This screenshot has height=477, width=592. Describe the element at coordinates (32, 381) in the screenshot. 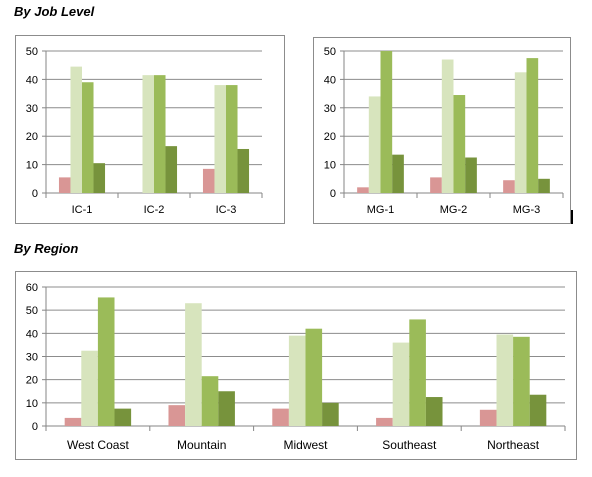

I see `chart3-ytick-label: 20` at that location.